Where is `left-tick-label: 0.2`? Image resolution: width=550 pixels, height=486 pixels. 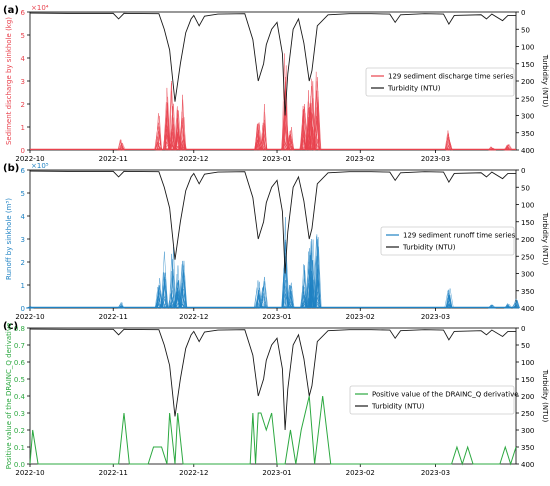
left-tick-label: 0.2 is located at coordinates (19, 431).